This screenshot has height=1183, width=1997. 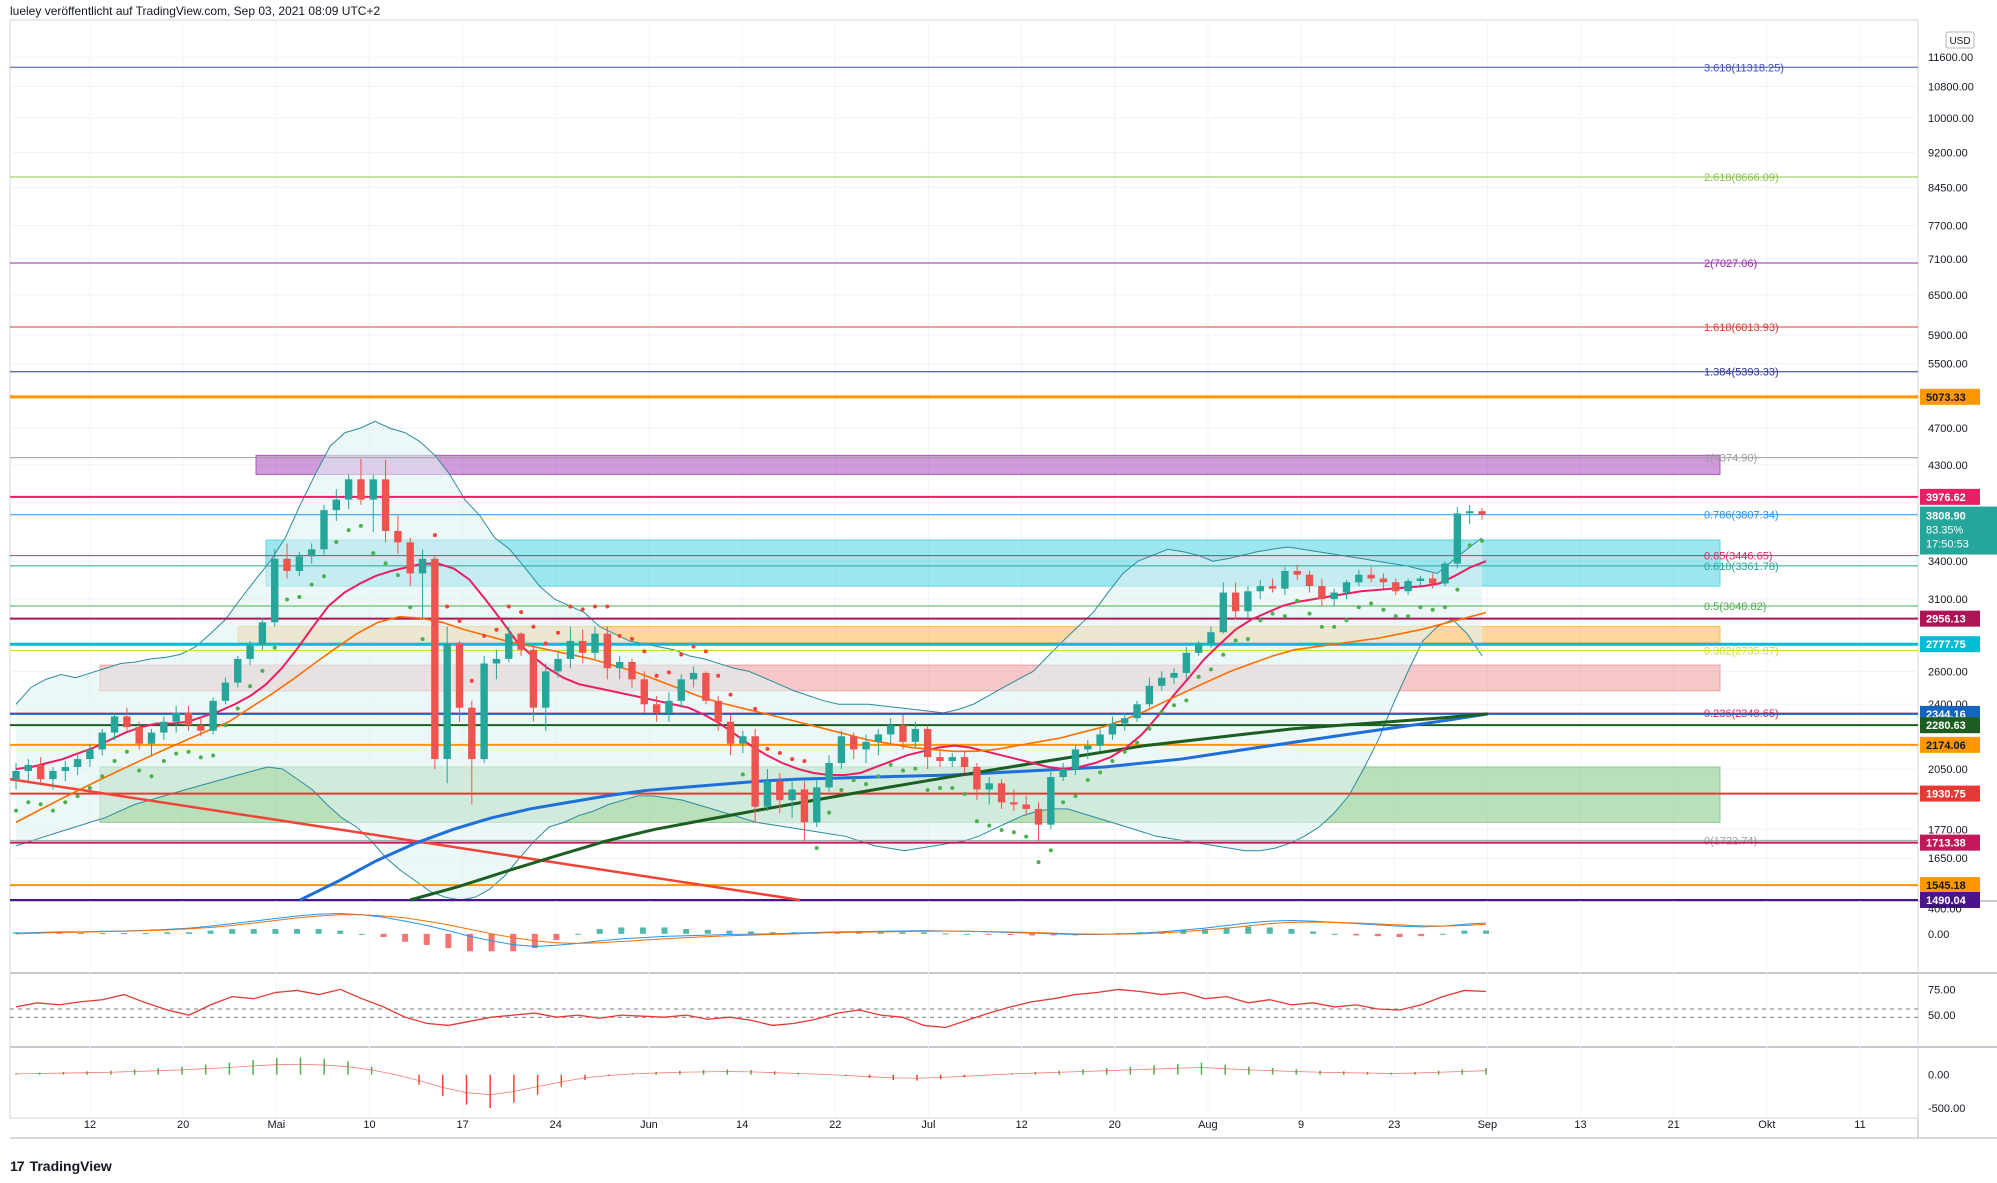 I want to click on fib-level-label: 0.786(3807.34), so click(x=1741, y=516).